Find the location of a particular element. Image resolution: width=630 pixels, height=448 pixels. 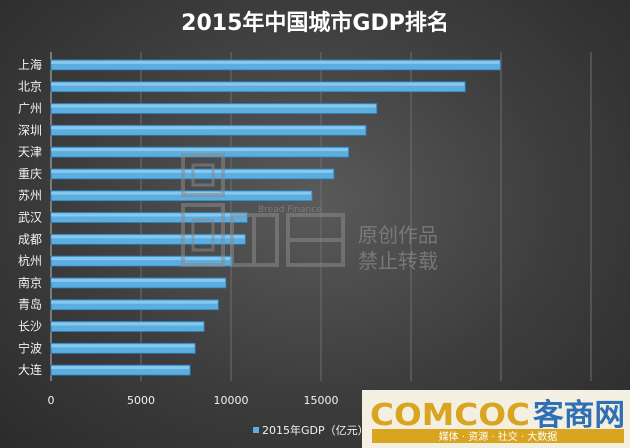

category-label: 天津 is located at coordinates (30, 152).